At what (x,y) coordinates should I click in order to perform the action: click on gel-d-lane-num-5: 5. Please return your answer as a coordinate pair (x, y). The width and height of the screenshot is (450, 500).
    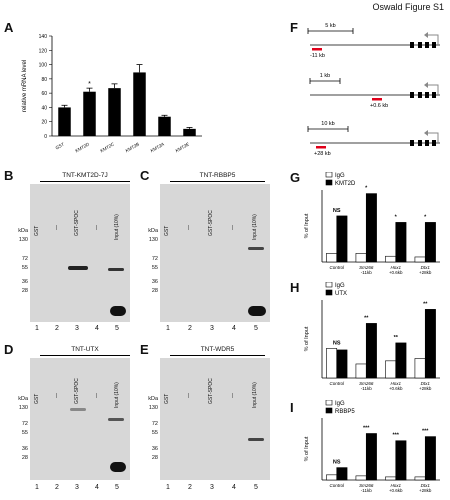
    Looking at the image, I should click on (117, 487).